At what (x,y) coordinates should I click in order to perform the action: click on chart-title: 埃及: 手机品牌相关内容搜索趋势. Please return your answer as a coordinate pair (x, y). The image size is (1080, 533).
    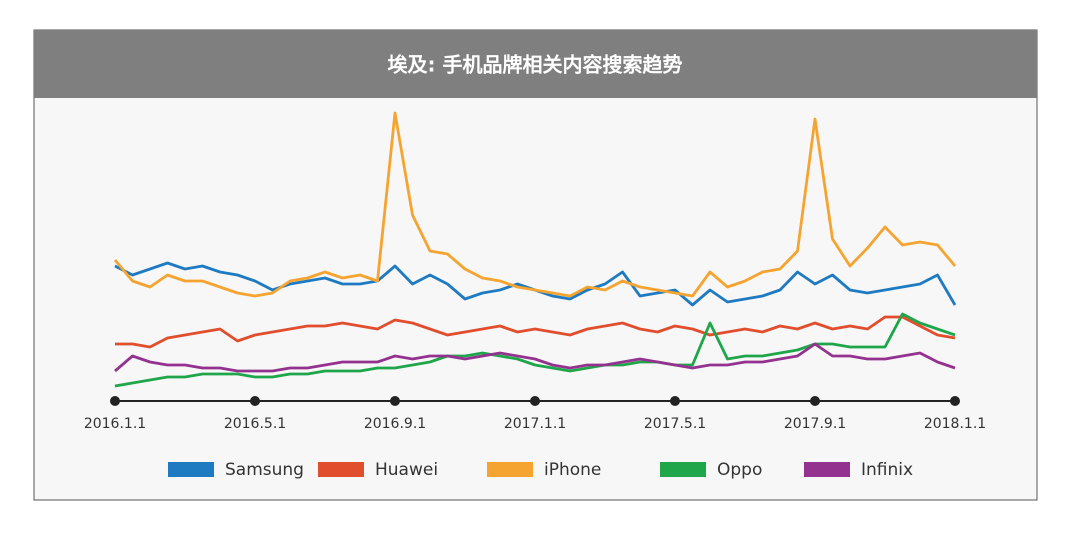
    Looking at the image, I should click on (535, 65).